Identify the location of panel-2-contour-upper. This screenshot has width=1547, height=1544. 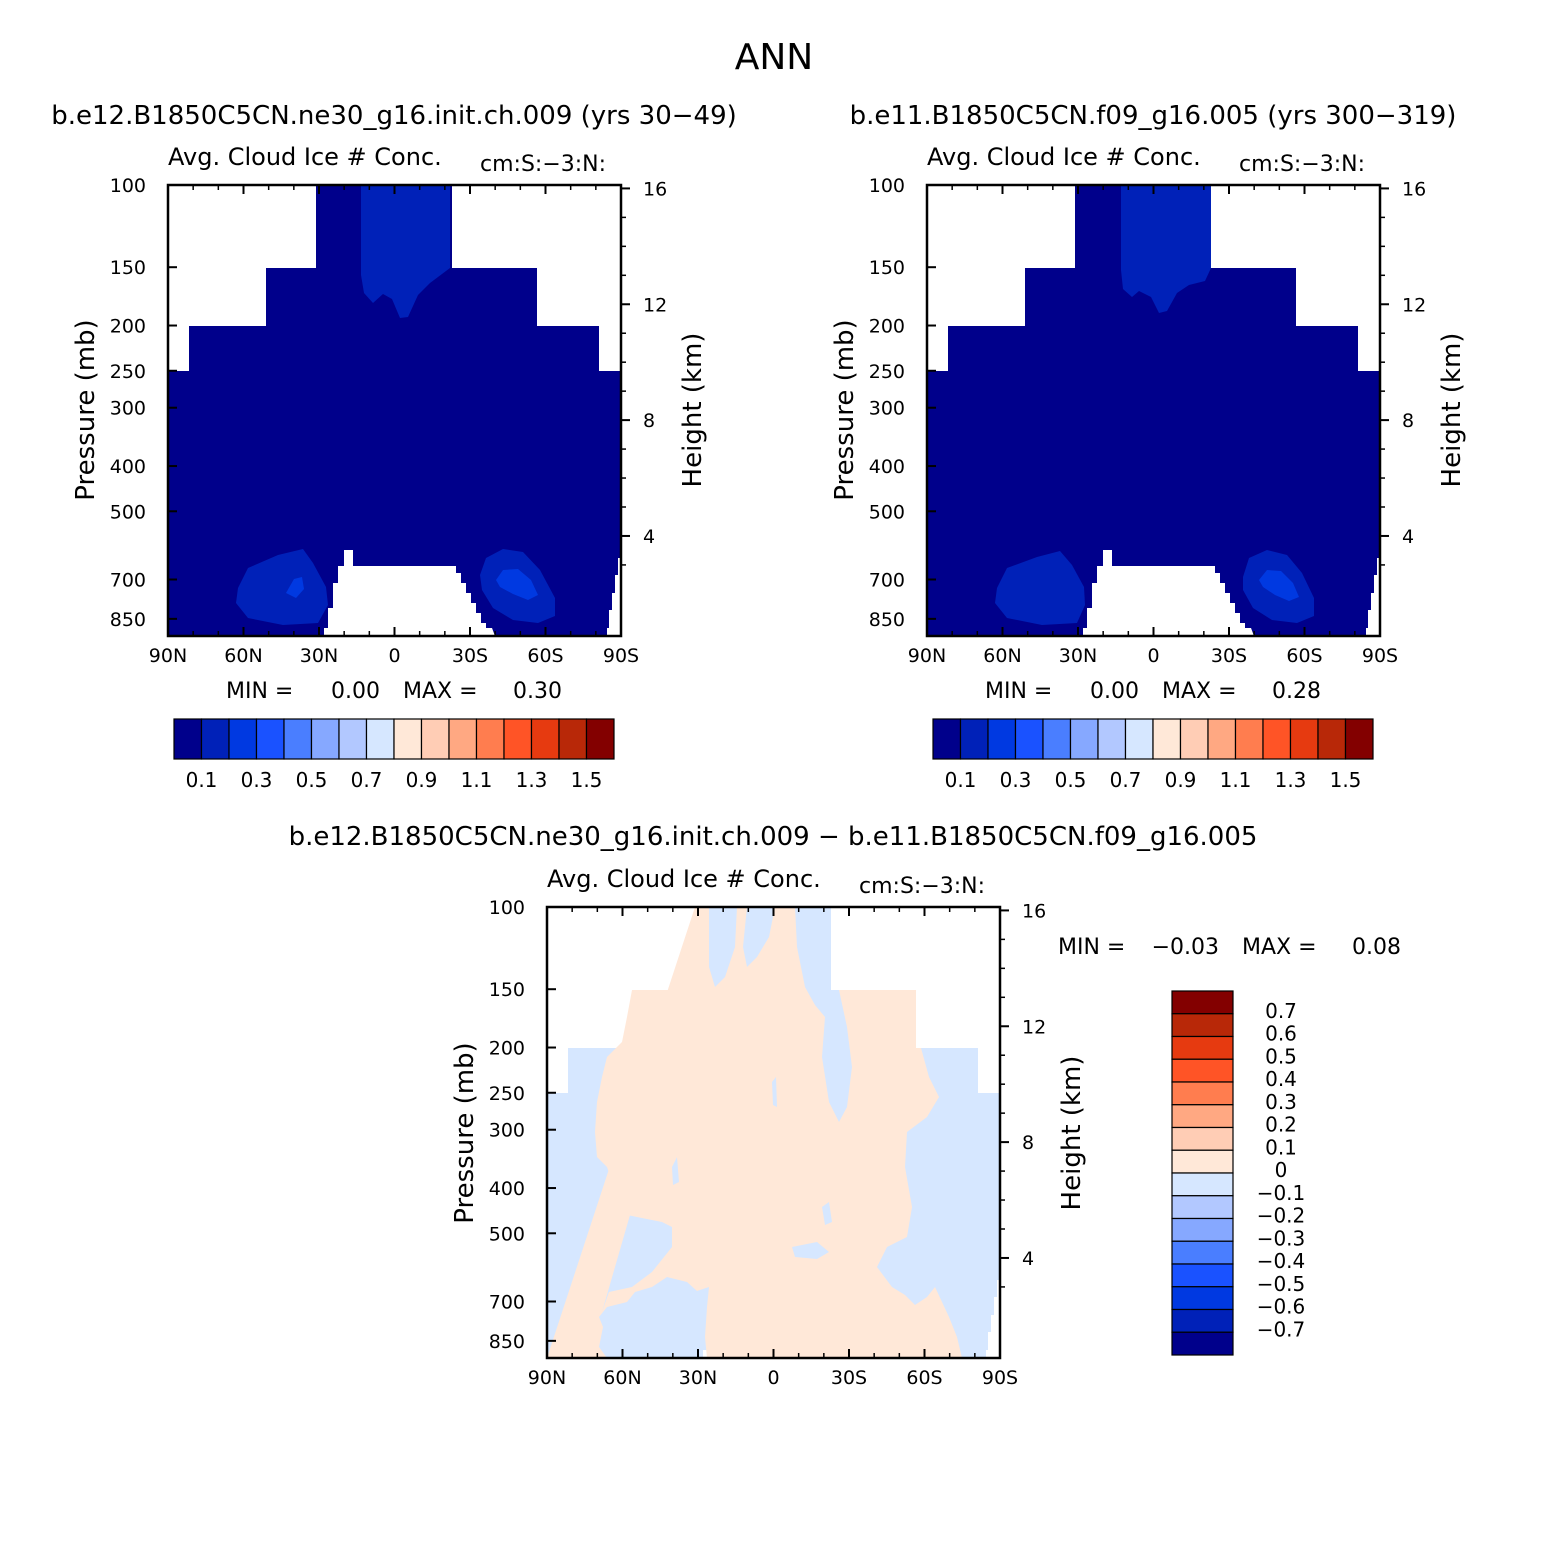
(1166, 249).